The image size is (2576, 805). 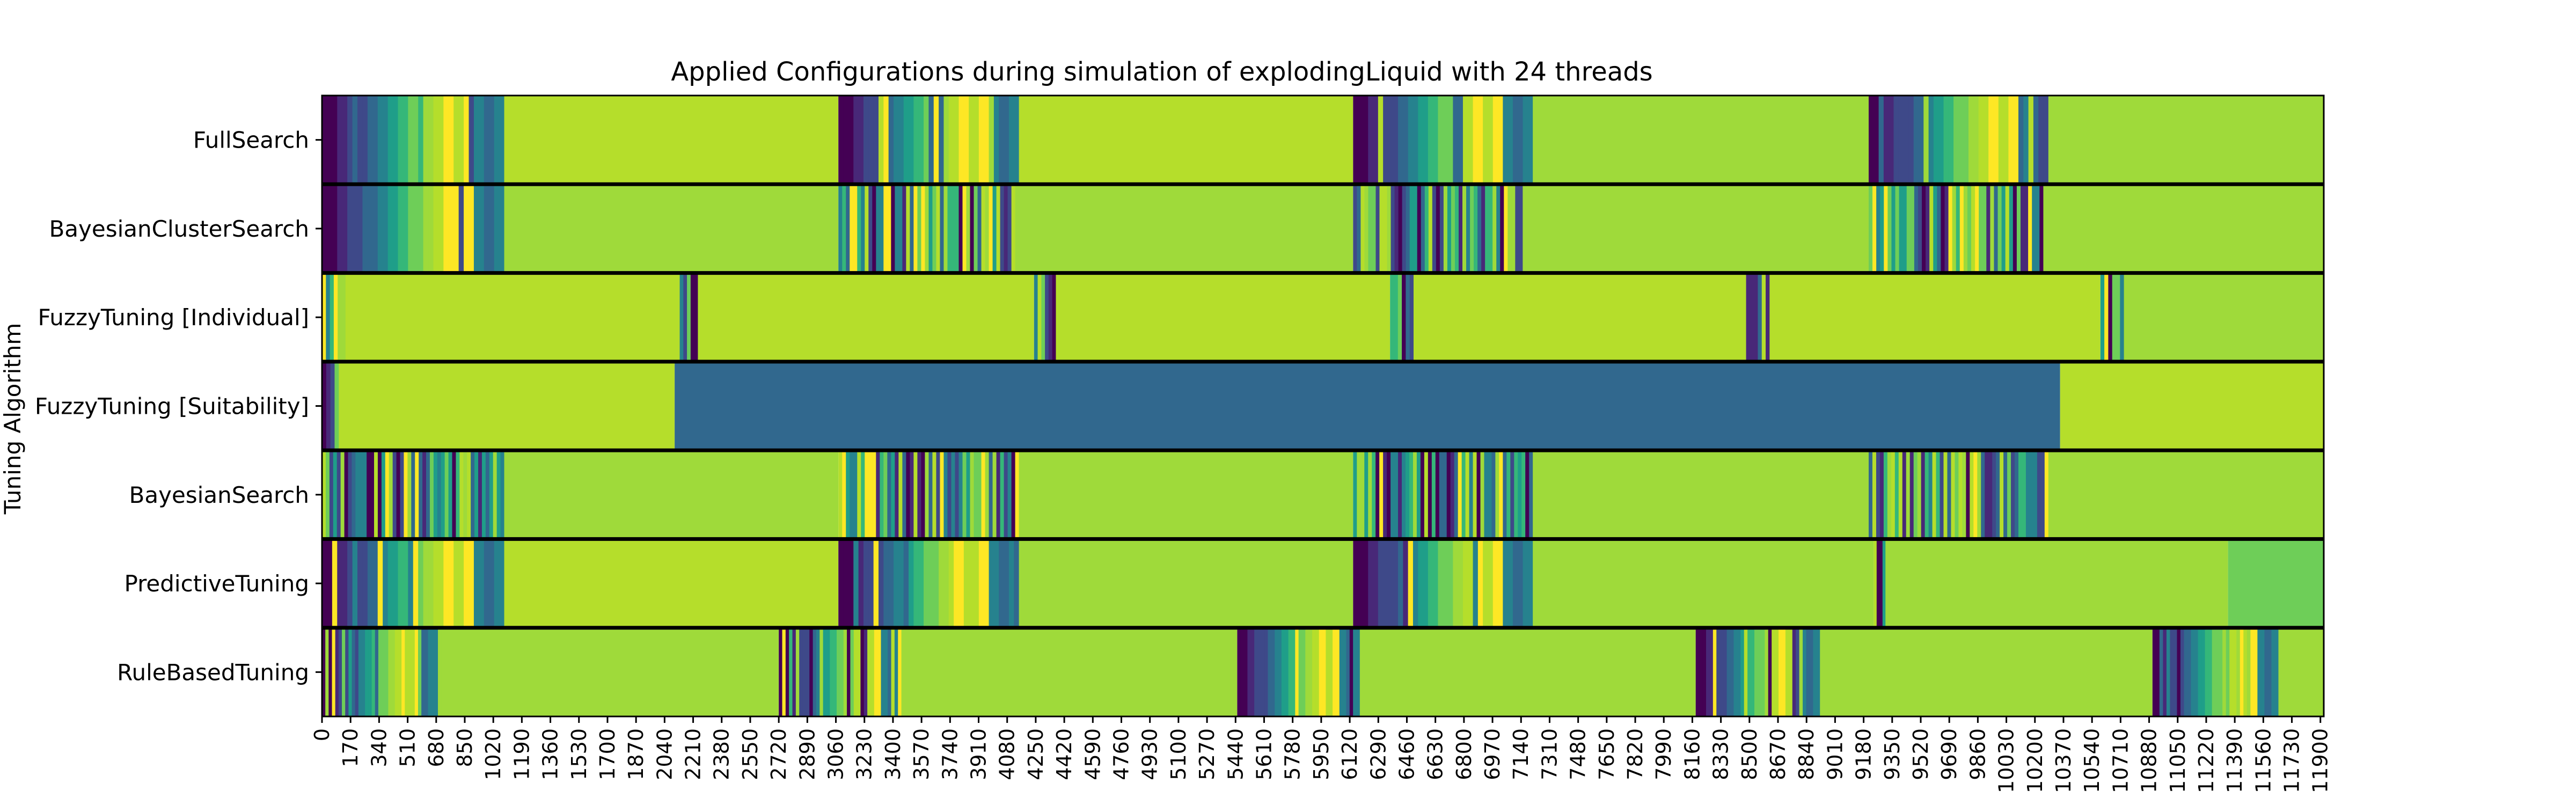 What do you see at coordinates (2092, 760) in the screenshot?
I see `x-tick-label: 10540` at bounding box center [2092, 760].